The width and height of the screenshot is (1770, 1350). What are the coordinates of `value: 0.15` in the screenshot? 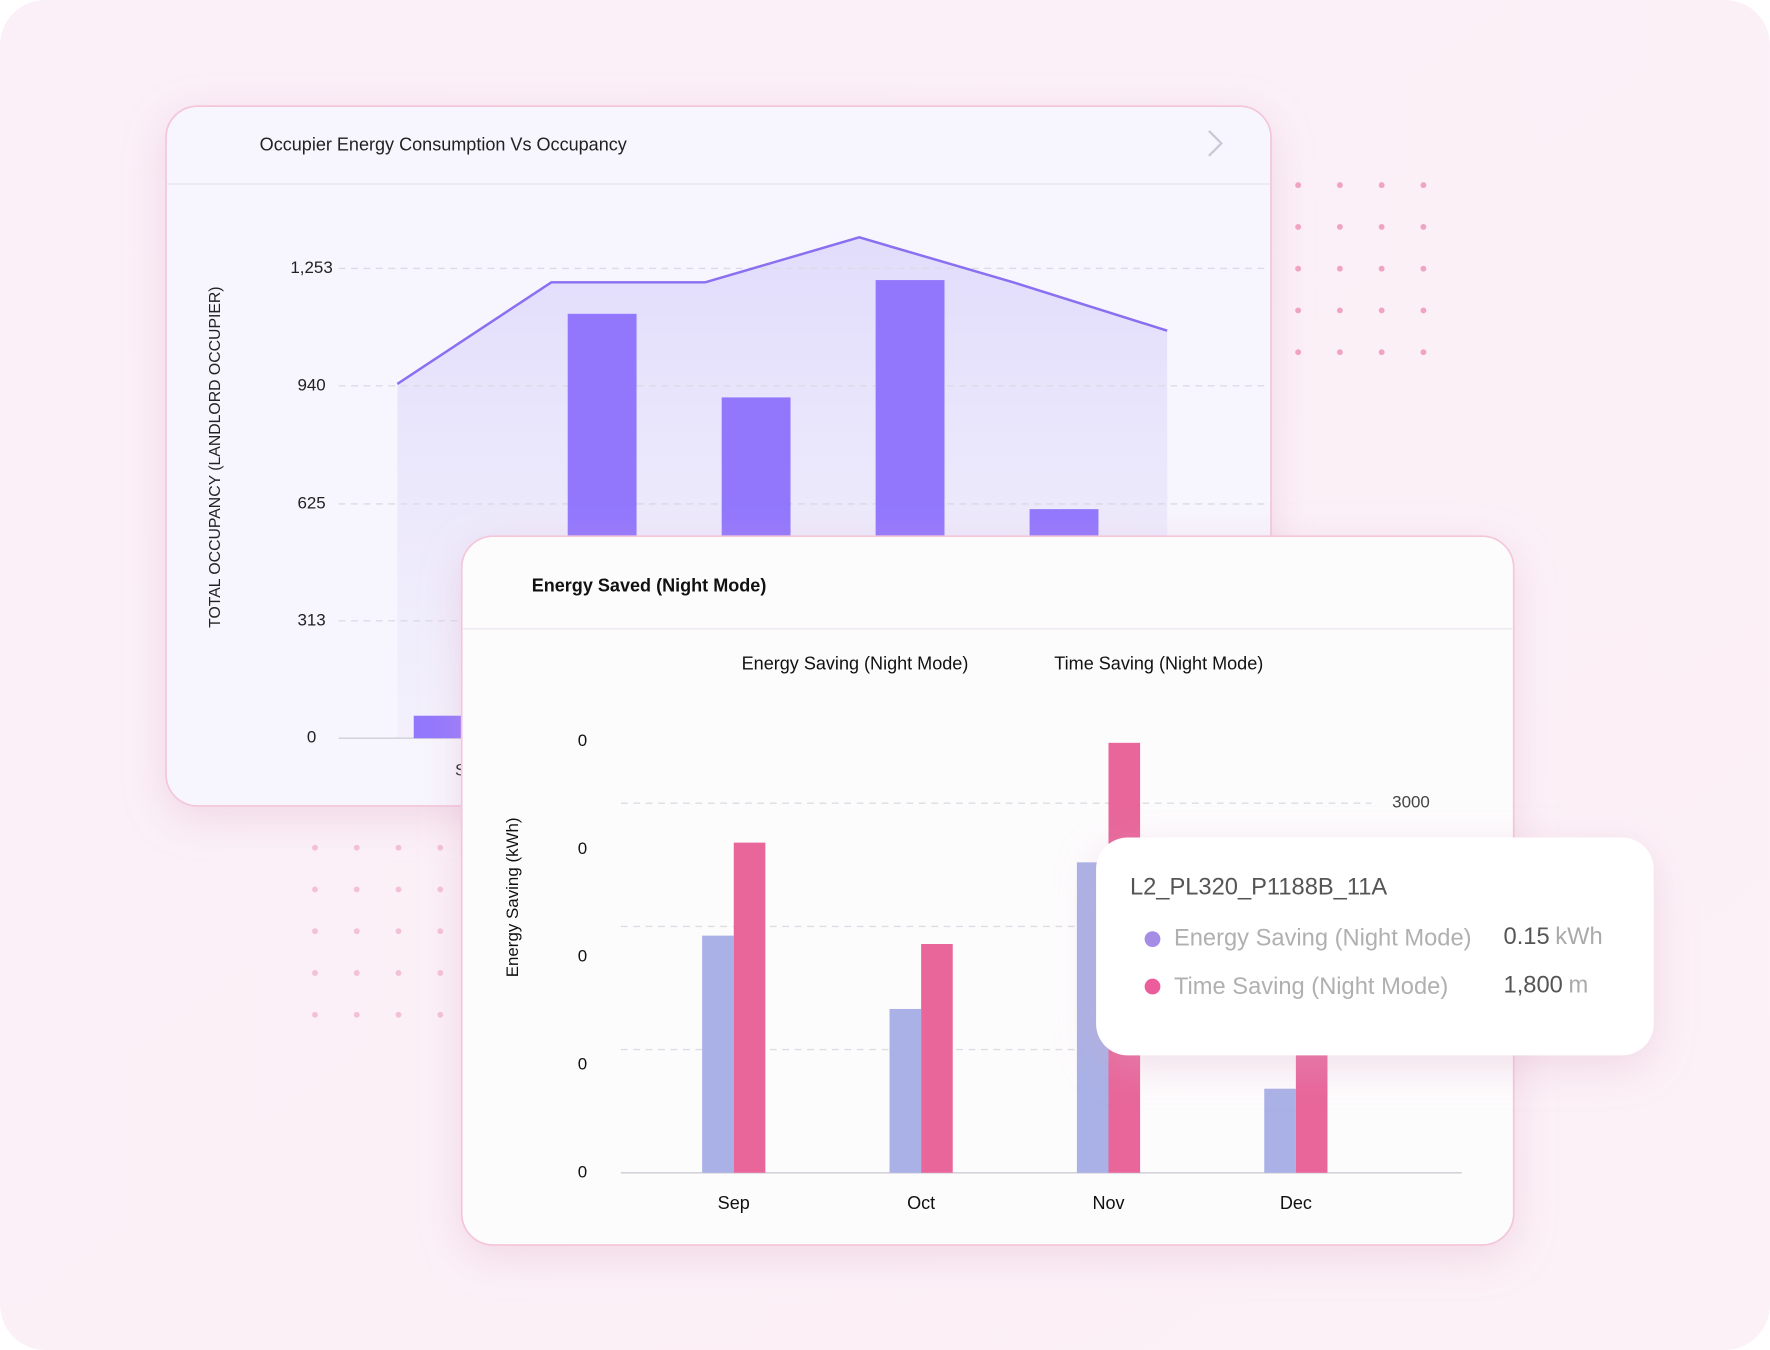 It's located at (1527, 937).